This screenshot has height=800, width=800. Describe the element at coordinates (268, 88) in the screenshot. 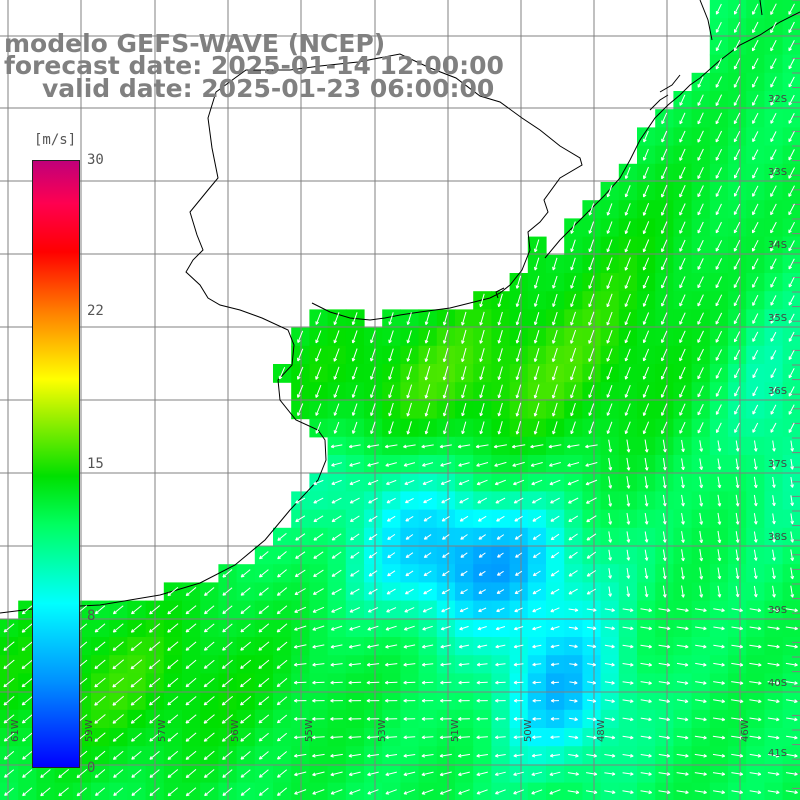

I see `valid-date: valid date: 2025-01-23 06:00:00` at that location.